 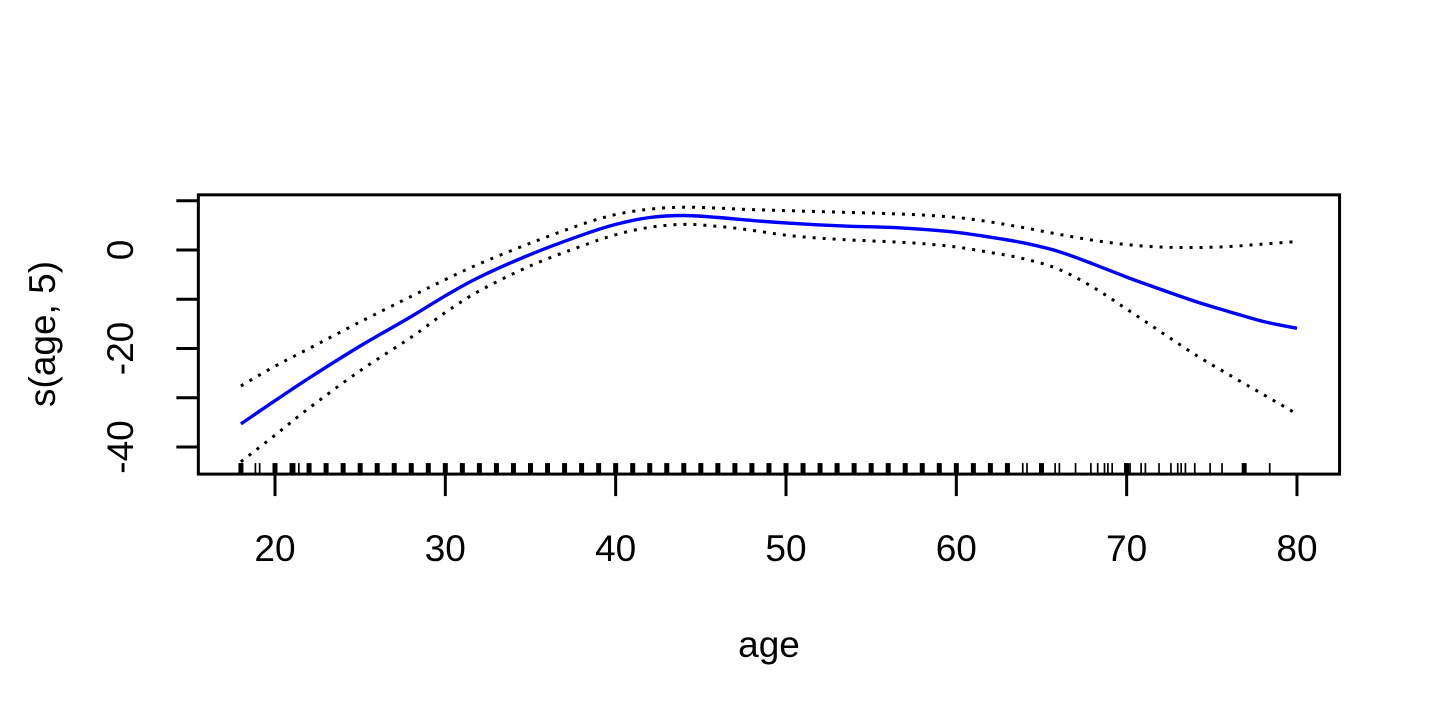 I want to click on x-tick-label-20: 20, so click(x=274, y=548).